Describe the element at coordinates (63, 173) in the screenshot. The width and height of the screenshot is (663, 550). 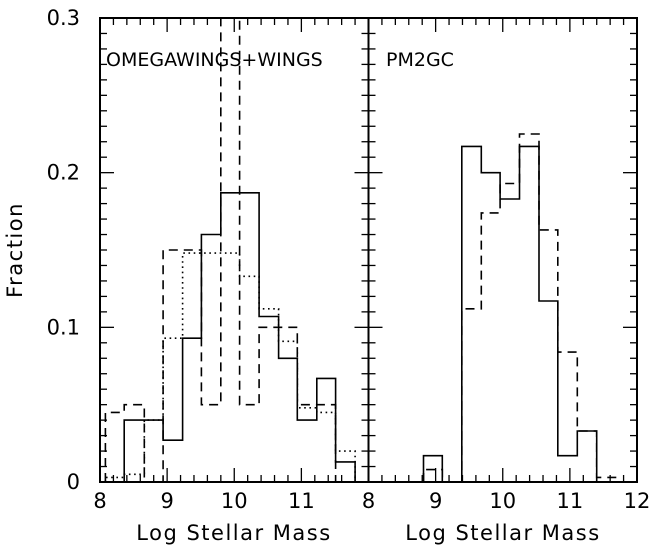
I see `left-y-tick-label: 0.2` at that location.